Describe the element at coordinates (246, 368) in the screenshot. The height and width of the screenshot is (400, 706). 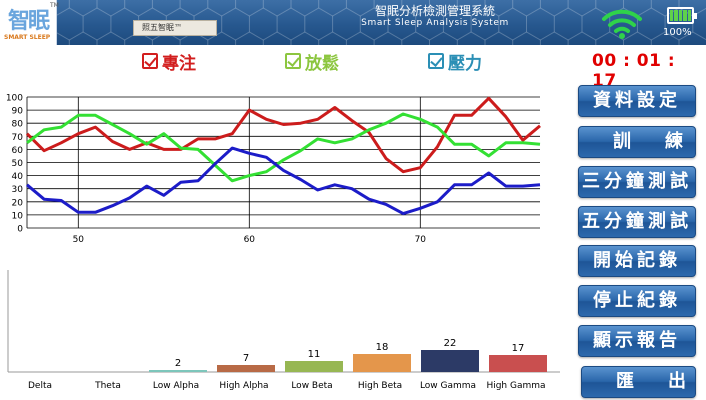
I see `bar-high-alpha` at that location.